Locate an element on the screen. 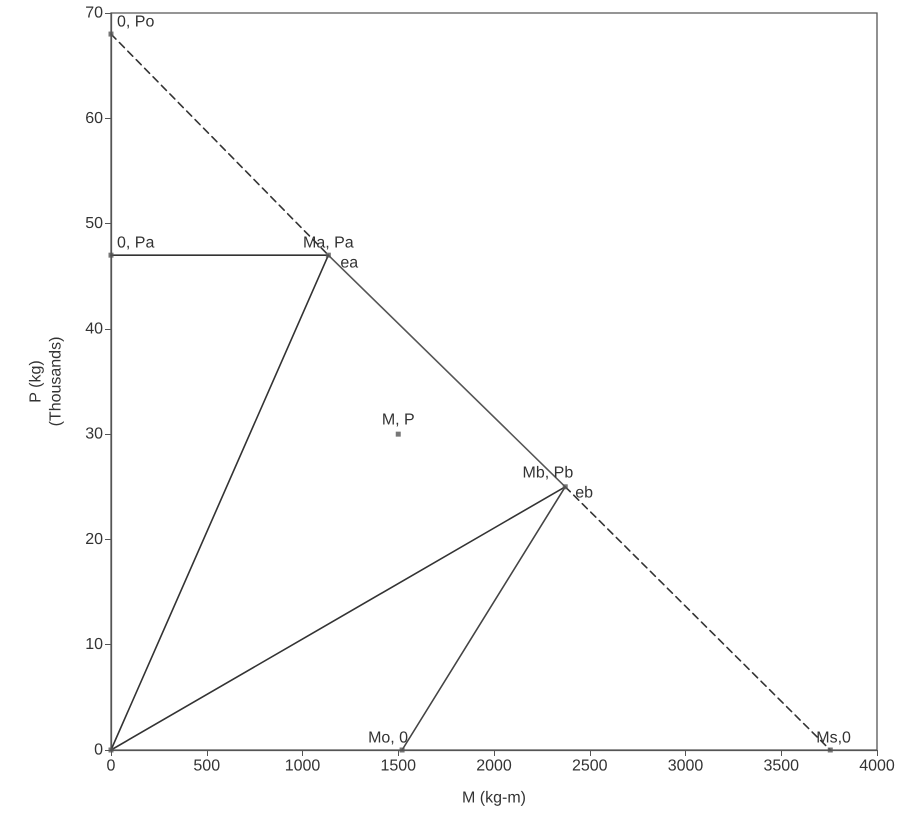 This screenshot has height=823, width=908. annotation: 0, Po is located at coordinates (135, 22).